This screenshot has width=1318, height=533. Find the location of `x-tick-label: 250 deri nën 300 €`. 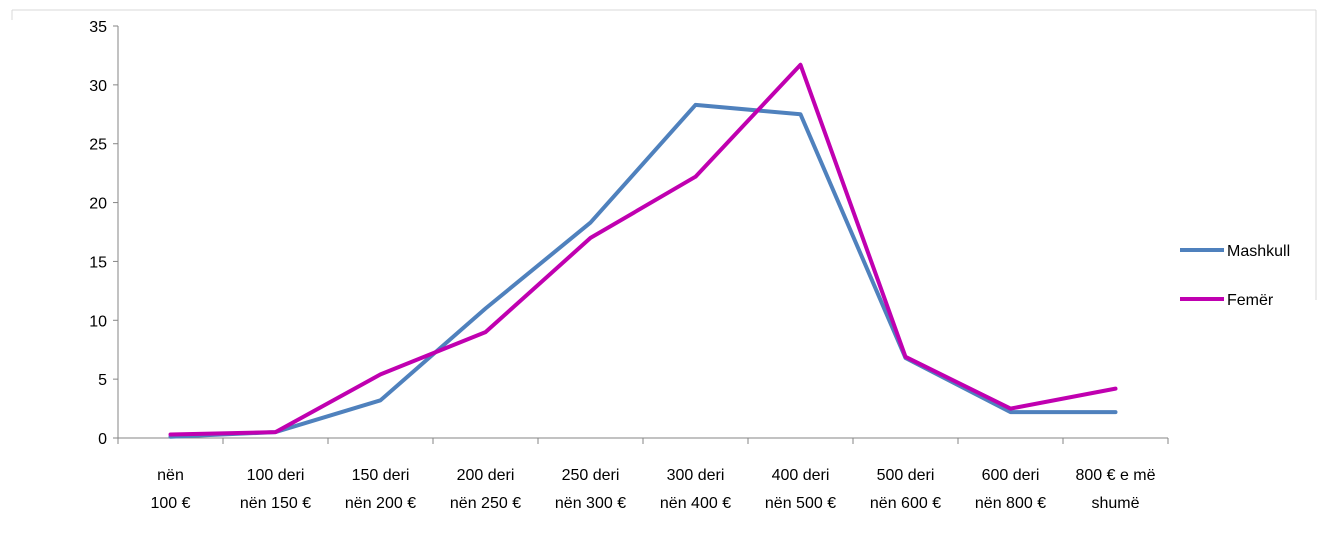

x-tick-label: 250 deri nën 300 € is located at coordinates (590, 489).